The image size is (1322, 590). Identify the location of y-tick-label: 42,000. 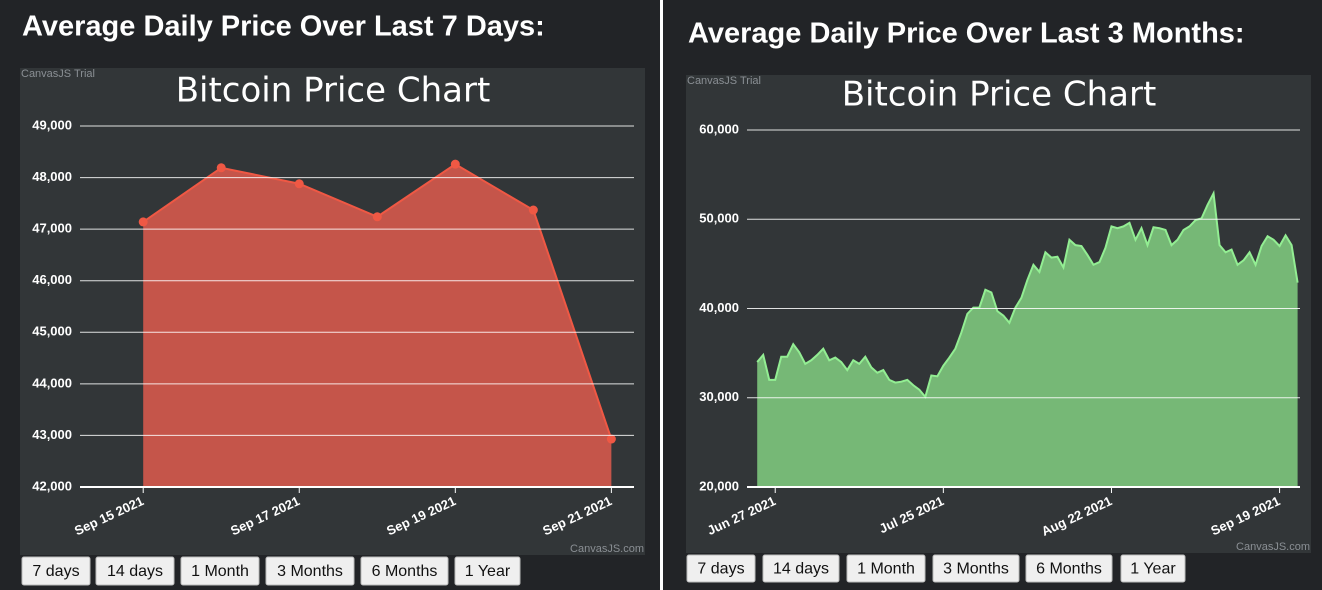
(52, 485).